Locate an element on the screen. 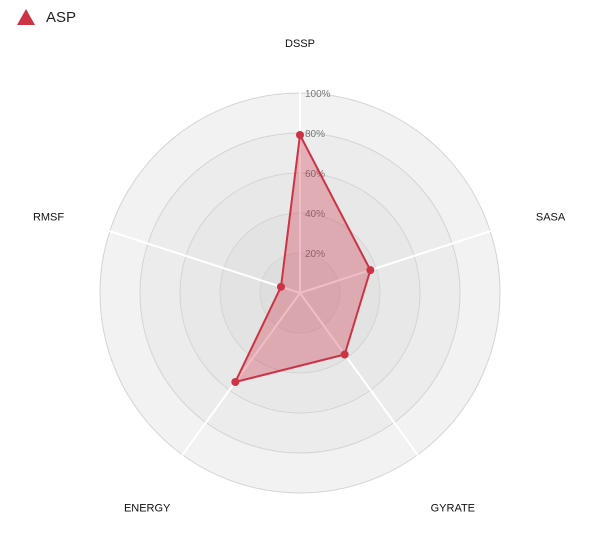  series-area is located at coordinates (303, 258).